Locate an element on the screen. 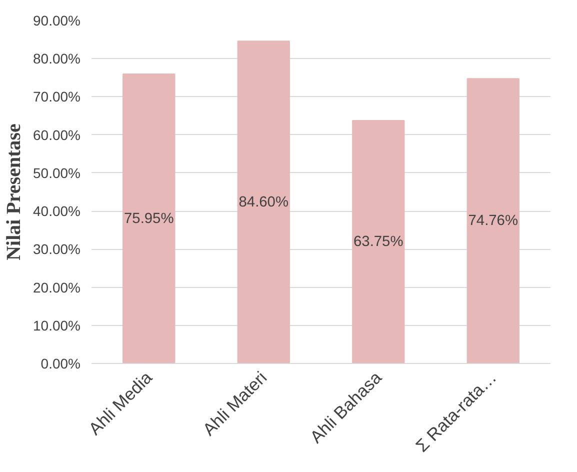 This screenshot has width=577, height=472. data-label: 84.60% is located at coordinates (263, 202).